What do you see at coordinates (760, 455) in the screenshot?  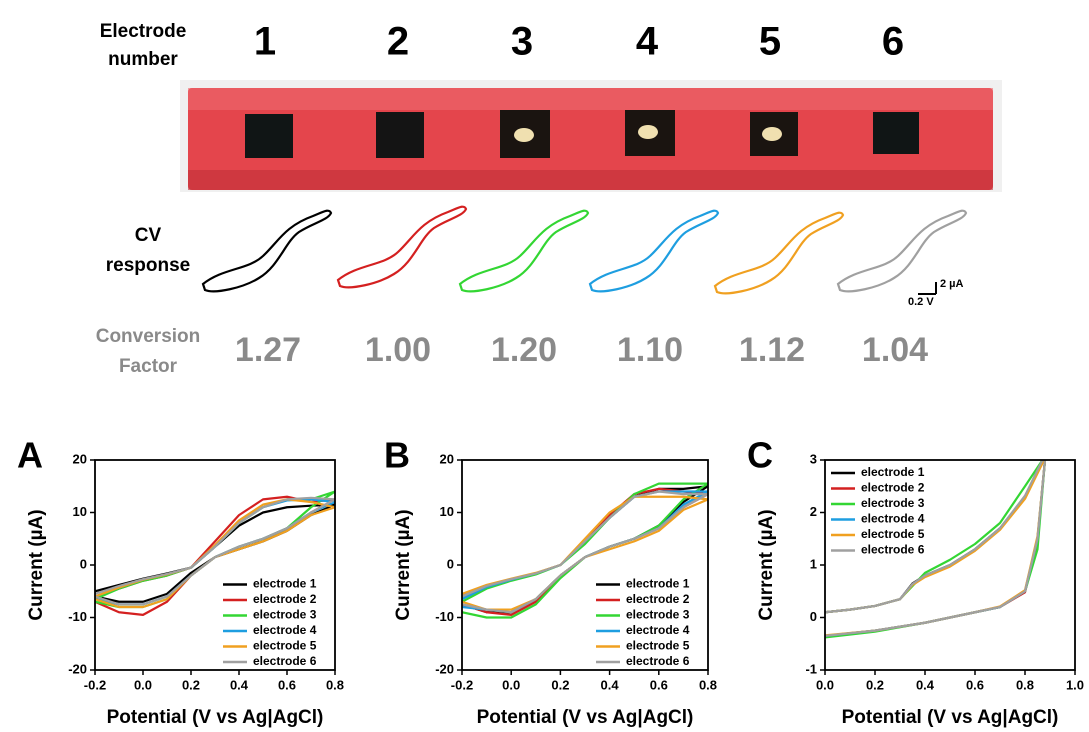 I see `panel-letter: C` at bounding box center [760, 455].